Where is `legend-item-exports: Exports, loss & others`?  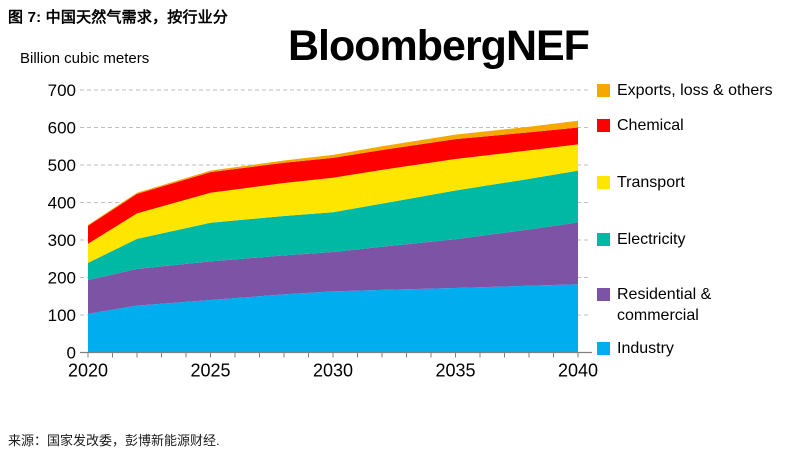
legend-item-exports: Exports, loss & others is located at coordinates (697, 90).